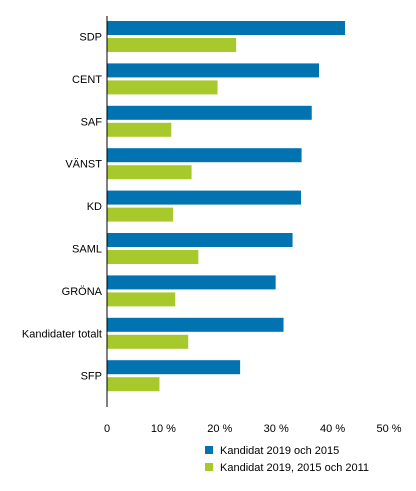 Image resolution: width=416 pixels, height=491 pixels. I want to click on x-tick-label: 0, so click(107, 429).